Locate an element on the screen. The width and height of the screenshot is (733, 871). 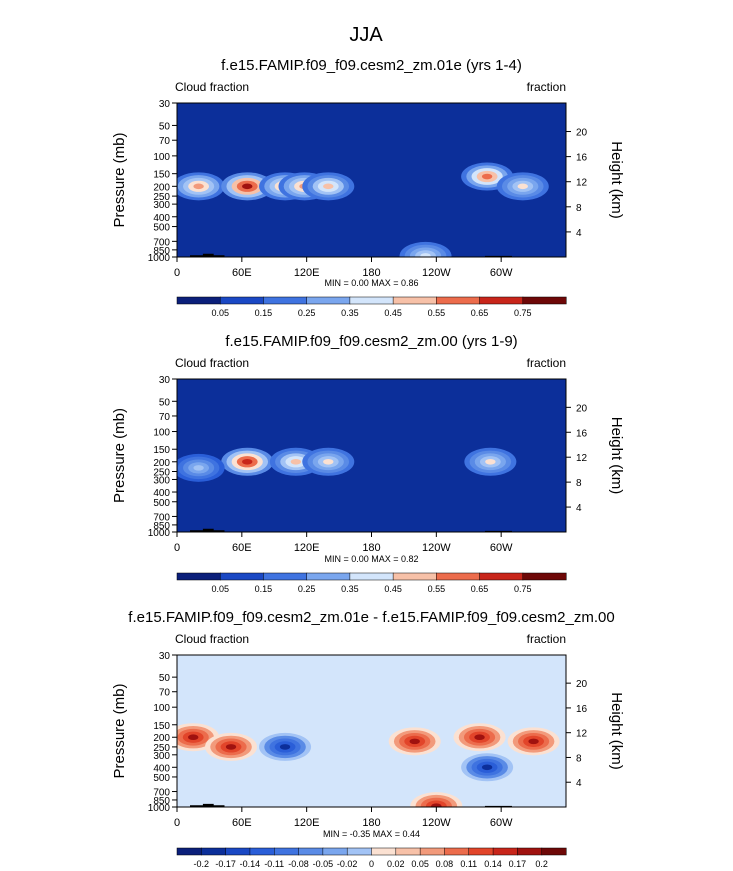
x-tick-label: 60W is located at coordinates (501, 823).